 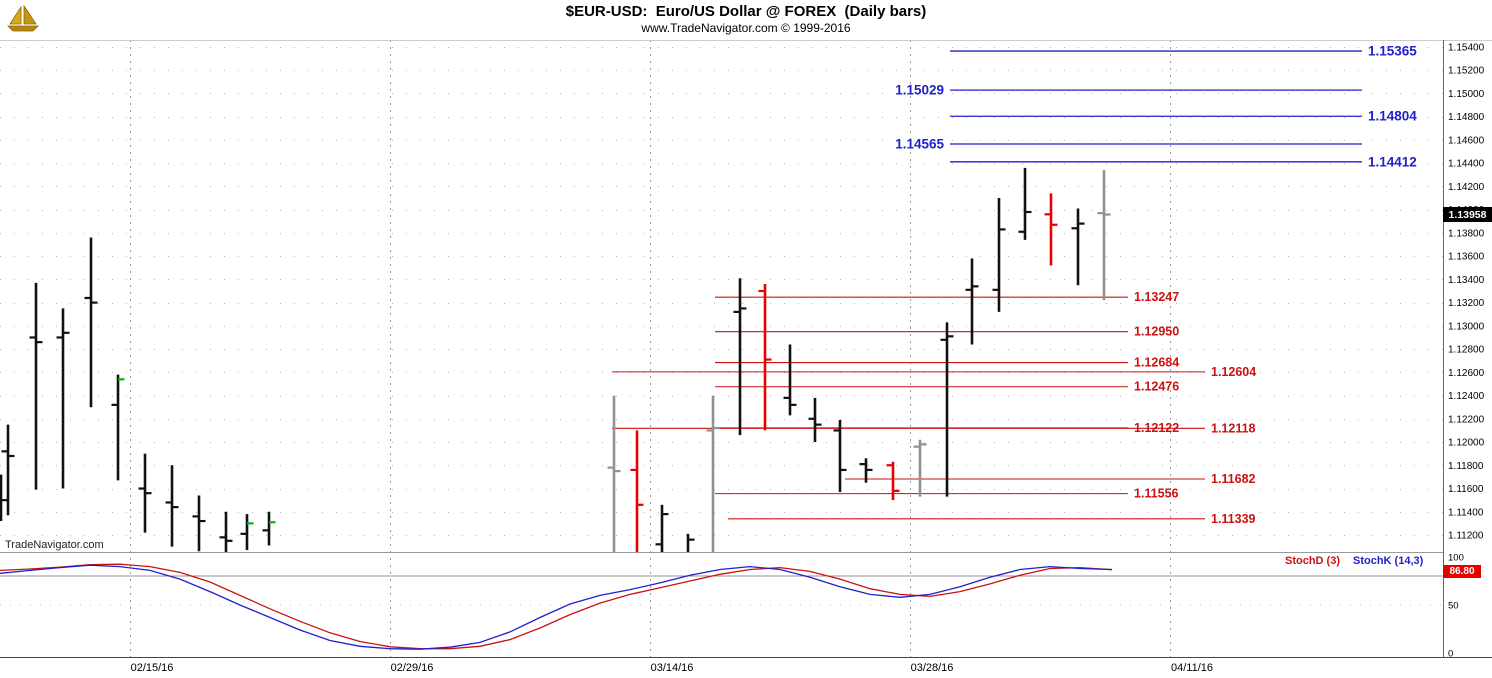 I want to click on svg-text: 1.13800, so click(x=1466, y=233).